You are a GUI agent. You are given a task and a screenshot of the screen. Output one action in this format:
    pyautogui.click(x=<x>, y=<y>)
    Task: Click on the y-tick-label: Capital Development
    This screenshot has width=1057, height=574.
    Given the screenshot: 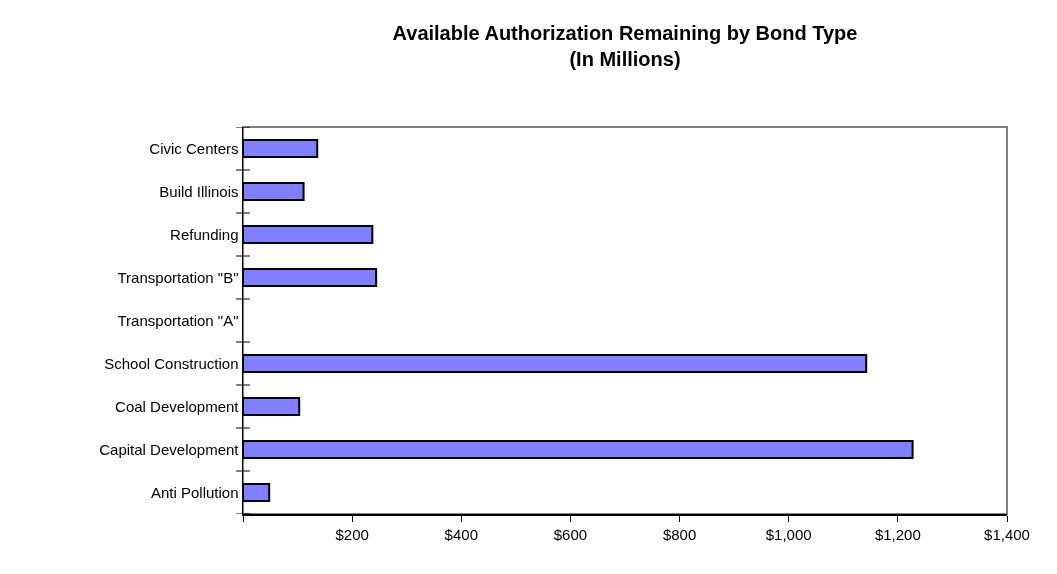 What is the action you would take?
    pyautogui.click(x=169, y=449)
    